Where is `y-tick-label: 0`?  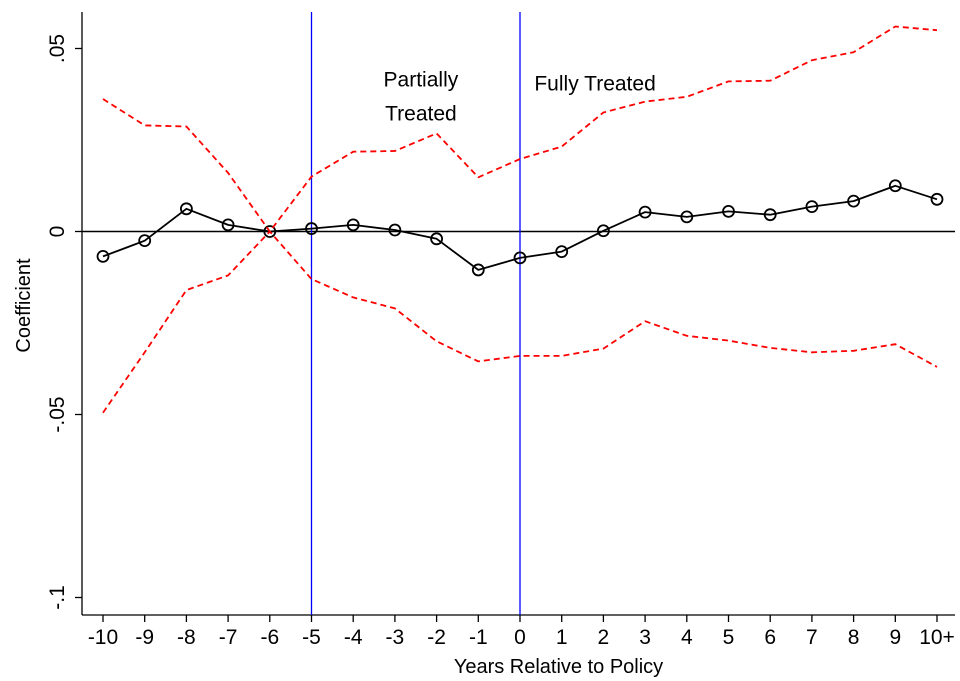
y-tick-label: 0 is located at coordinates (57, 232).